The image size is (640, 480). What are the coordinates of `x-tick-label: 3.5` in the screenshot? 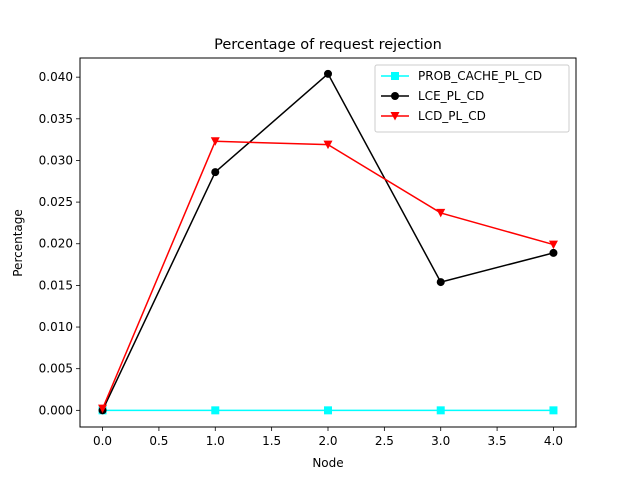 It's located at (497, 441).